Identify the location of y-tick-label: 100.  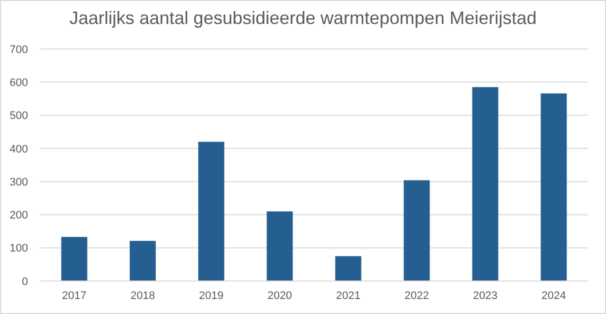
(19, 248).